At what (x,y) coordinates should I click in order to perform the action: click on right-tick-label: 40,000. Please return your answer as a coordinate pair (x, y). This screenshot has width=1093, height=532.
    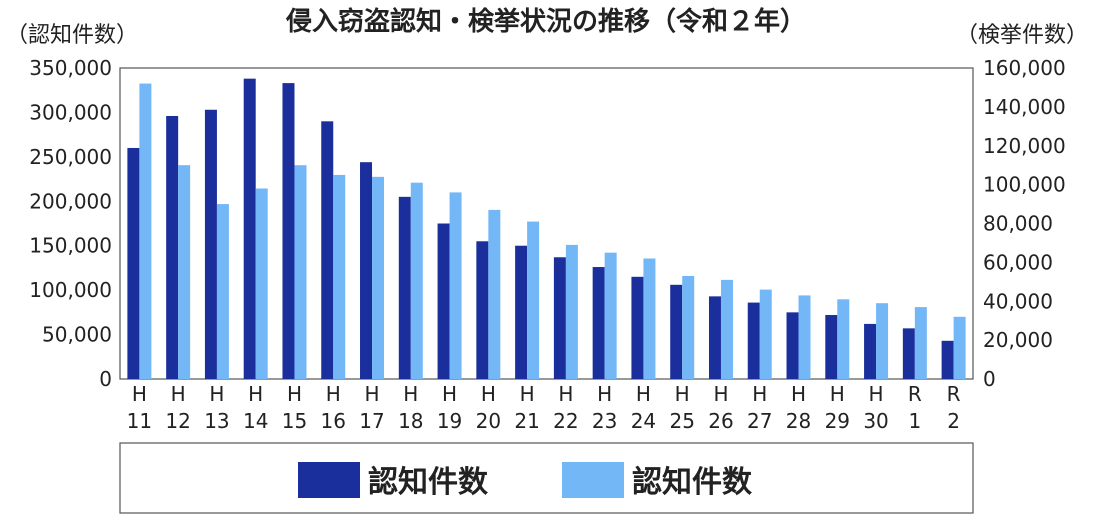
    Looking at the image, I should click on (1018, 301).